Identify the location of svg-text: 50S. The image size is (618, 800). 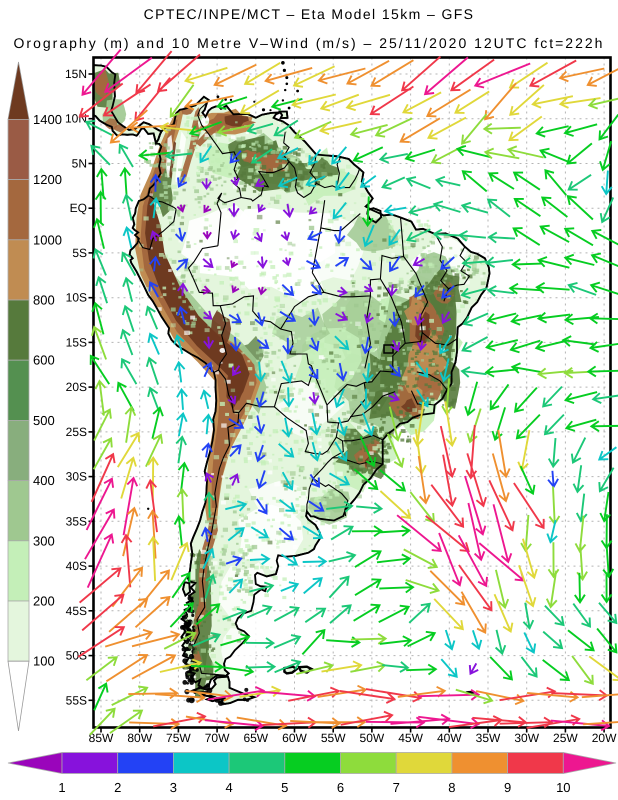
(76, 656).